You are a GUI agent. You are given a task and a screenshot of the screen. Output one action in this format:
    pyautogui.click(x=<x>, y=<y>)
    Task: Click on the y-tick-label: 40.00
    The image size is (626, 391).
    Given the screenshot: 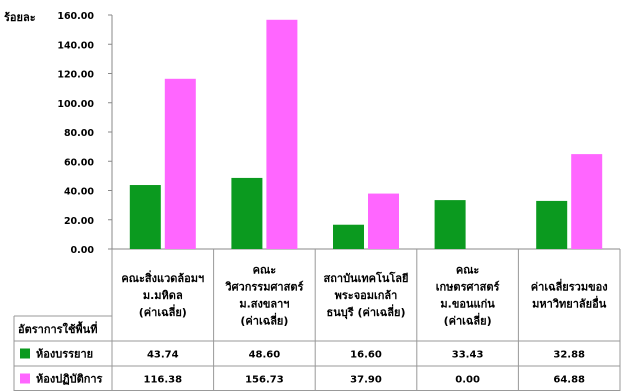 What is the action you would take?
    pyautogui.click(x=79, y=192)
    